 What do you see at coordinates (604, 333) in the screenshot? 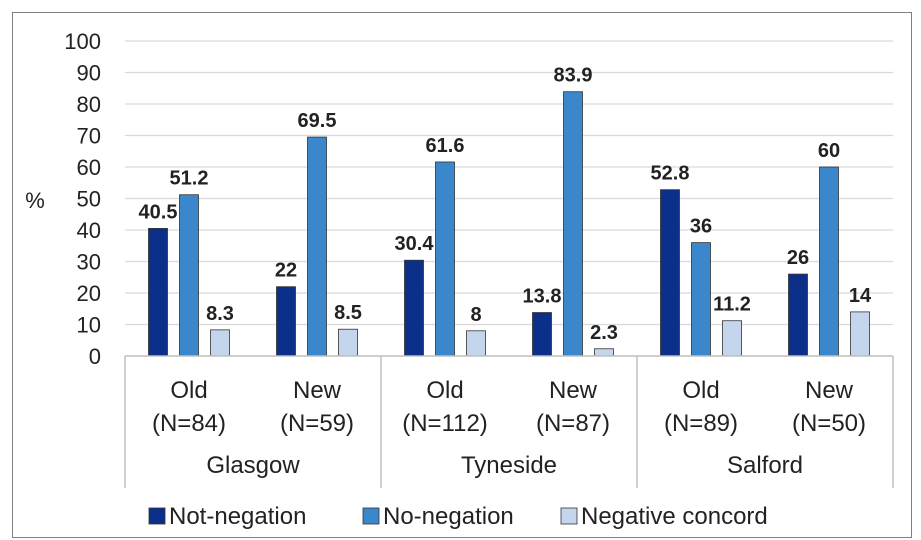
I see `data-label: 2.3` at bounding box center [604, 333].